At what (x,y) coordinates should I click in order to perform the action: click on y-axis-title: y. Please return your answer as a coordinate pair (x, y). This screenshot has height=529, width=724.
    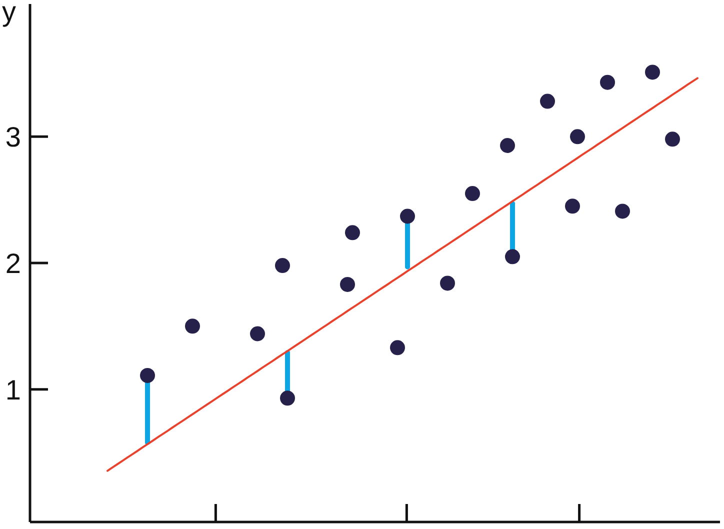
    Looking at the image, I should click on (9, 13).